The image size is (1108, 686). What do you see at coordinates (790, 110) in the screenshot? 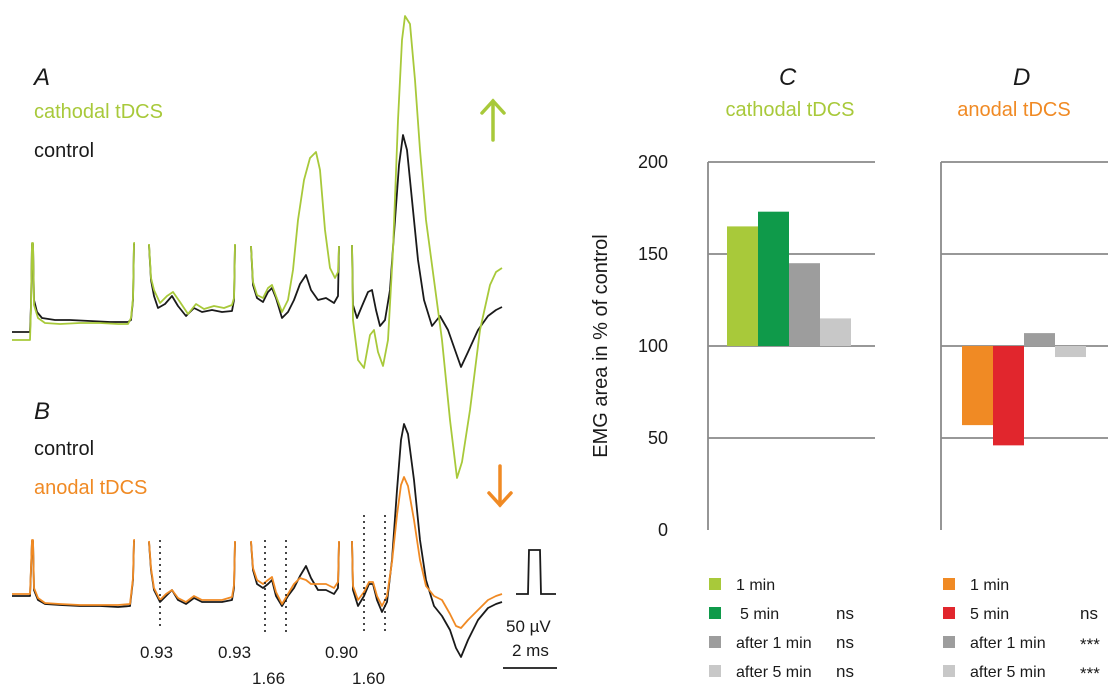
I see `chart-c-title: cathodal tDCS` at bounding box center [790, 110].